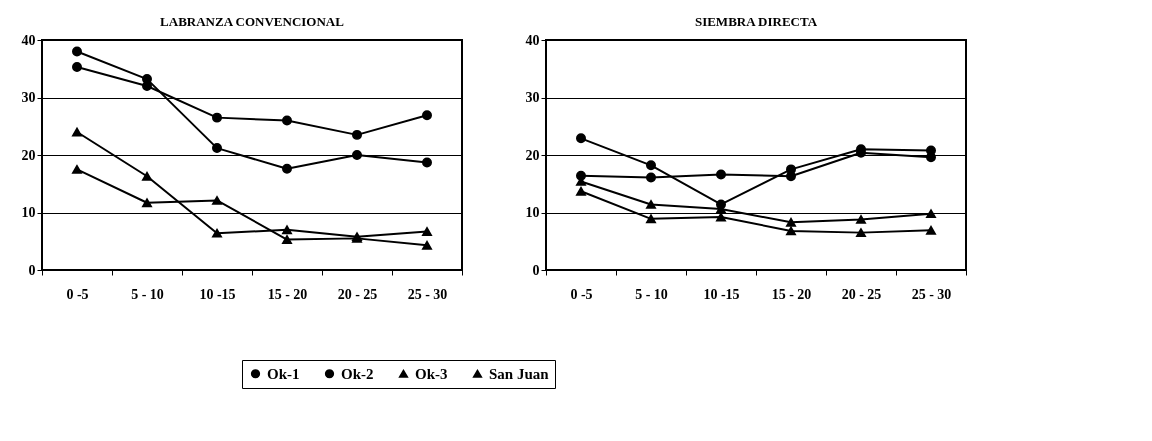 The width and height of the screenshot is (1152, 441). What do you see at coordinates (357, 373) in the screenshot?
I see `legend-label: Ok-2` at bounding box center [357, 373].